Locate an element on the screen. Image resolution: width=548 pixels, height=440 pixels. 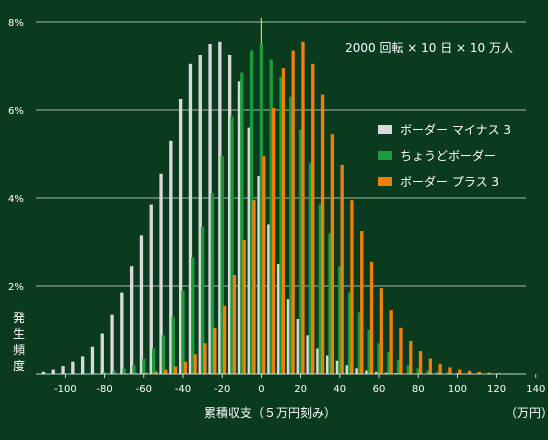
x-tick-label: 140 is located at coordinates (535, 389).